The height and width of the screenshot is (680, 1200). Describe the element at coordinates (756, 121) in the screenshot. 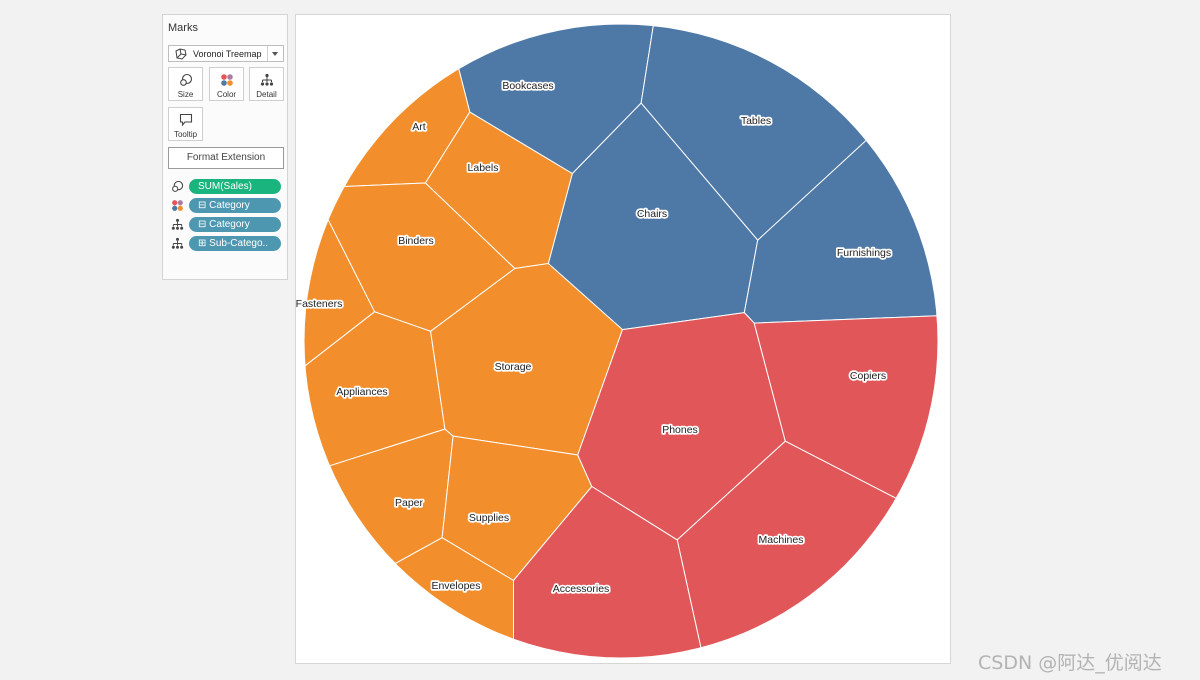

I see `label-tables: Tables` at that location.